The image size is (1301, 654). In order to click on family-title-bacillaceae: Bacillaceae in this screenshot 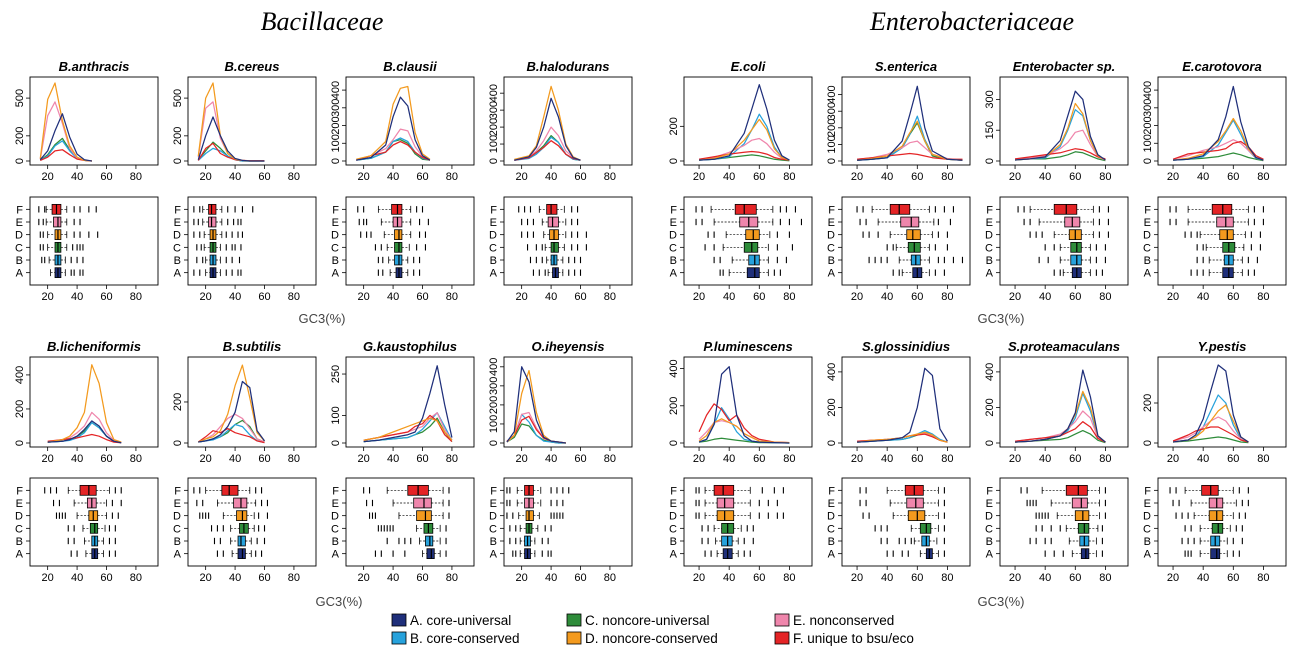, I will do `click(322, 21)`.